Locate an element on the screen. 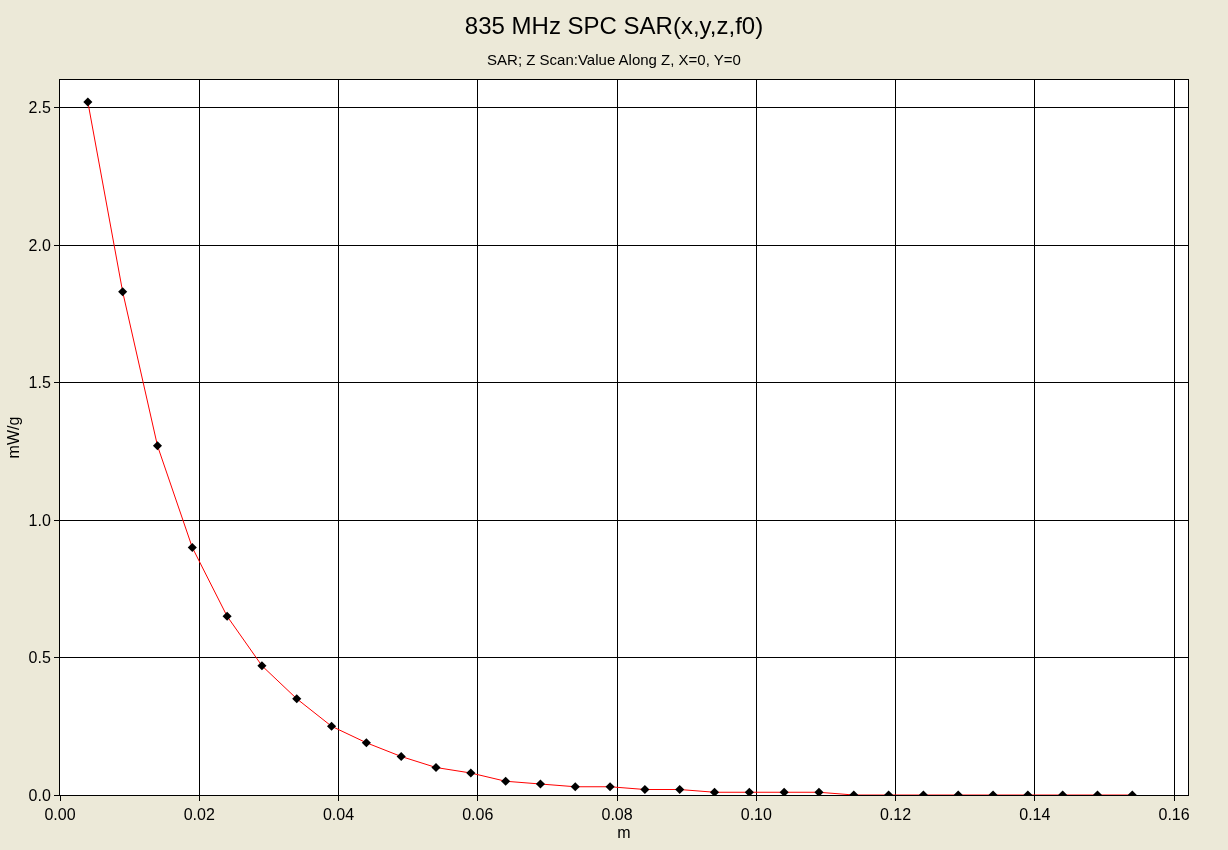 The height and width of the screenshot is (850, 1228). y-tick-label: 2.0 is located at coordinates (39, 245).